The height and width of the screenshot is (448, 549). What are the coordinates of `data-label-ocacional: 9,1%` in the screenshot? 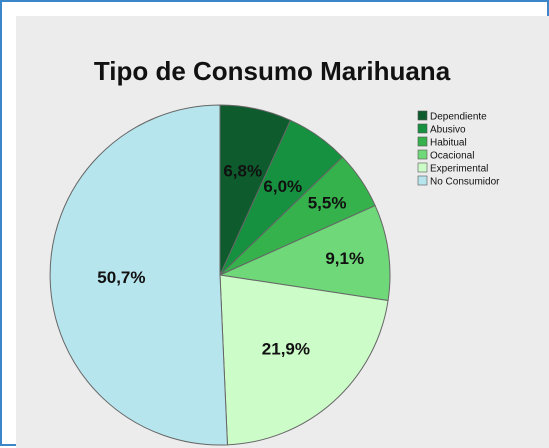 It's located at (344, 258).